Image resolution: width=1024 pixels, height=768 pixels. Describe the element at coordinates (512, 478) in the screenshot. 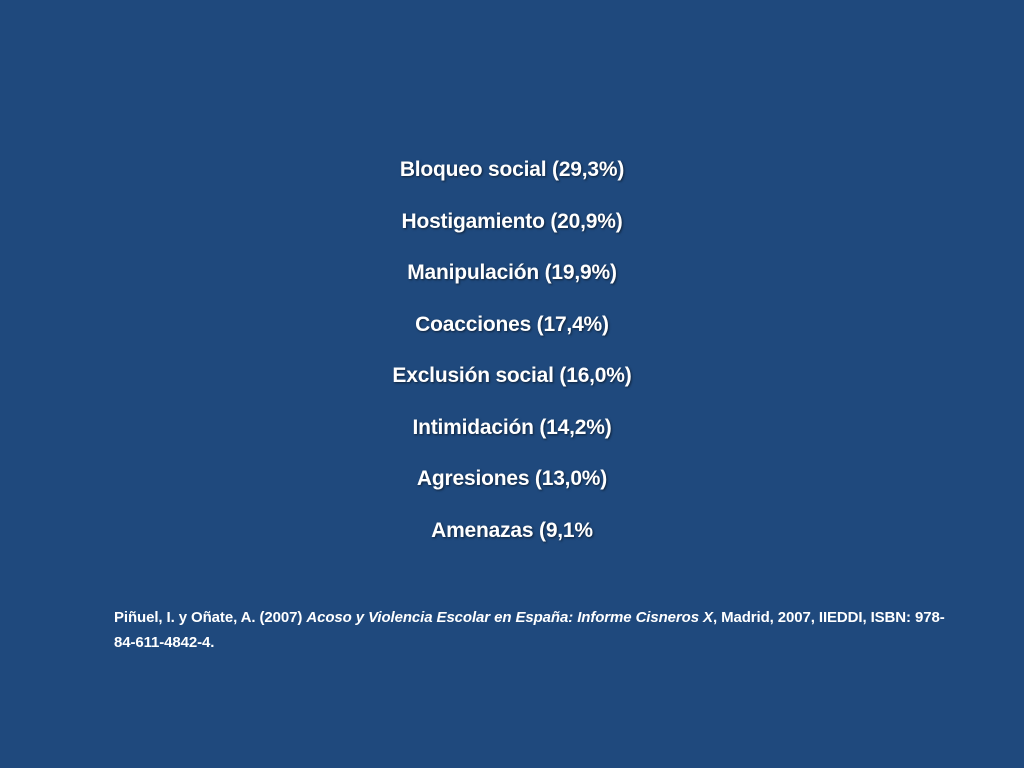

I see `list-item: Agresiones (13,0%)` at that location.